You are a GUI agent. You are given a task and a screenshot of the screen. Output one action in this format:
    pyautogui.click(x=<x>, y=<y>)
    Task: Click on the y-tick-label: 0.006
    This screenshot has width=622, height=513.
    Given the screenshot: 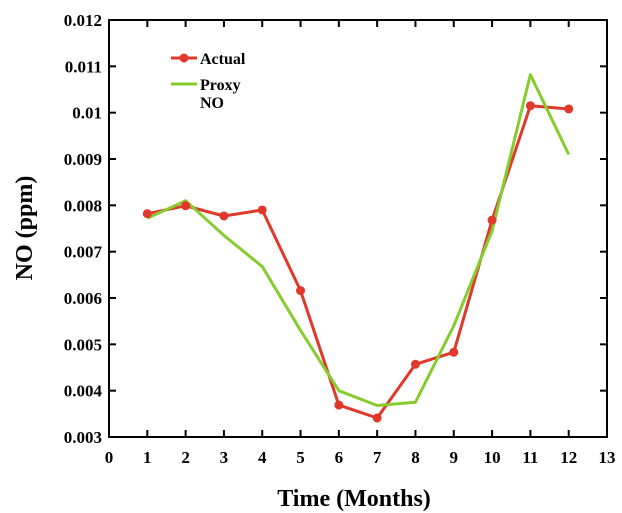 What is the action you would take?
    pyautogui.click(x=83, y=298)
    